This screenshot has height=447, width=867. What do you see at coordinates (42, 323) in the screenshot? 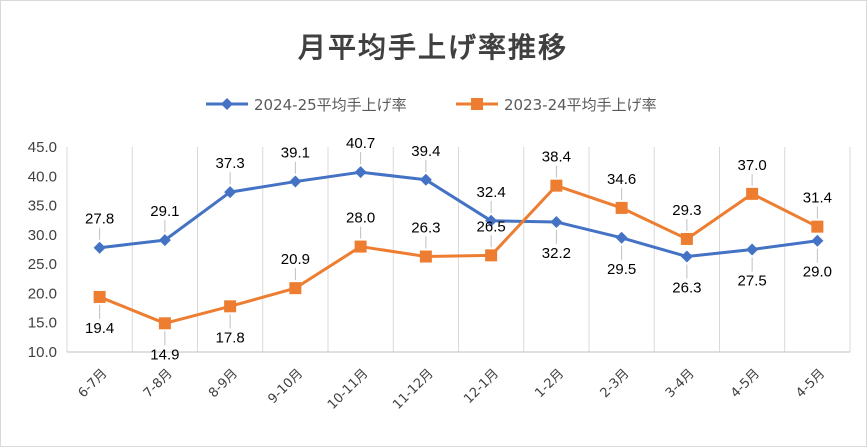
I see `y-tick-label: 15.0` at bounding box center [42, 323].